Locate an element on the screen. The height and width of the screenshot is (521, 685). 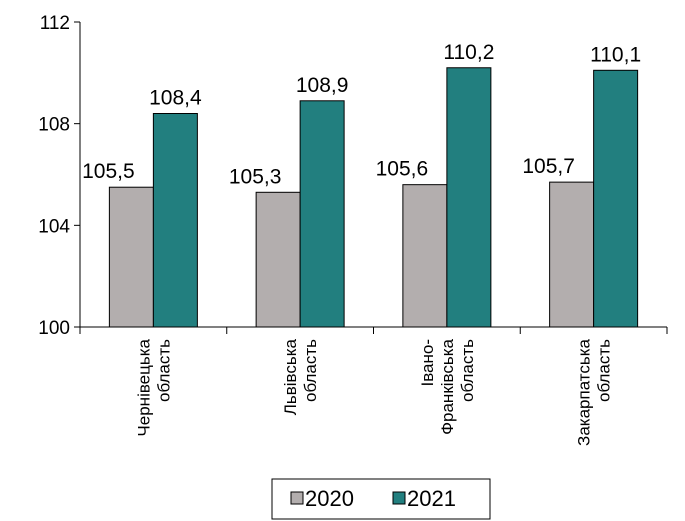
category-label: Чернівецька область is located at coordinates (153, 387).